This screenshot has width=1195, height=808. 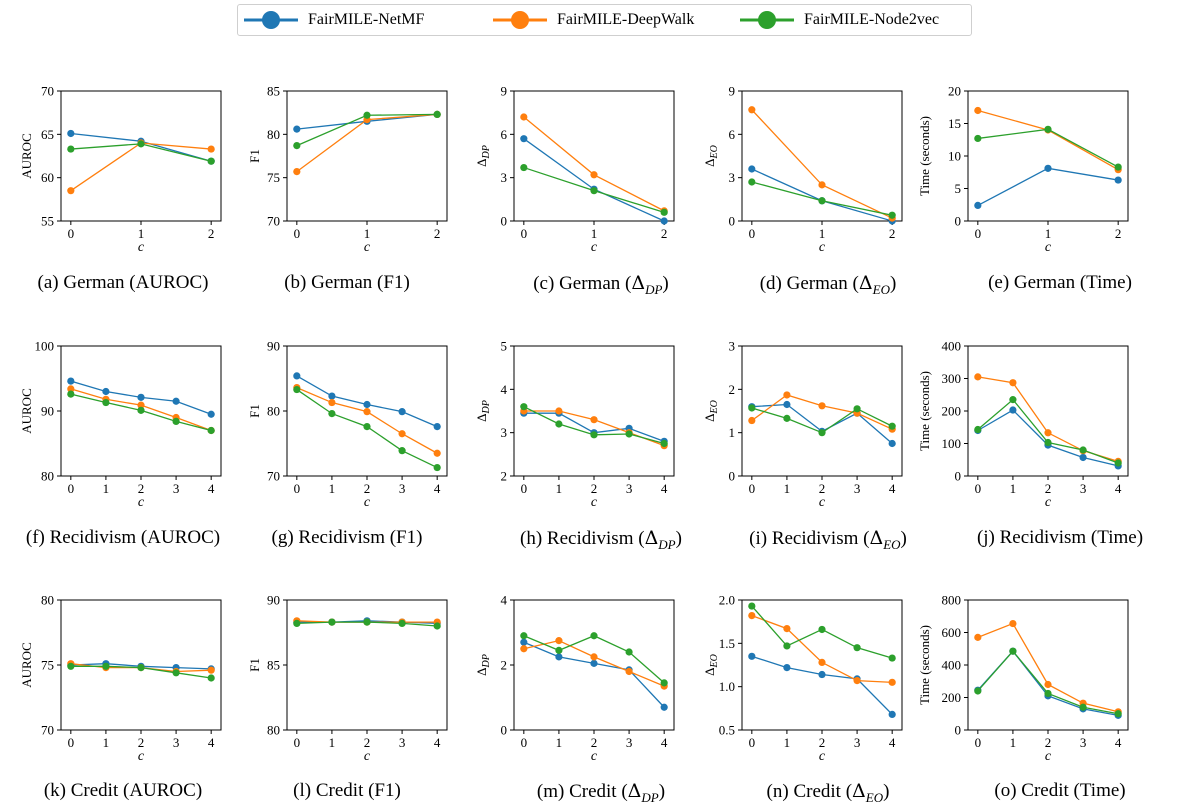 I want to click on caption-text: (c) German (, so click(x=582, y=283).